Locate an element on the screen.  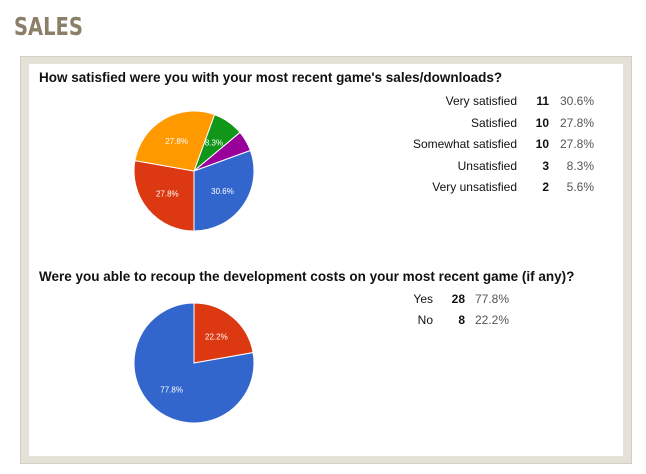
chart-2-slice-label: 77.8% is located at coordinates (171, 390).